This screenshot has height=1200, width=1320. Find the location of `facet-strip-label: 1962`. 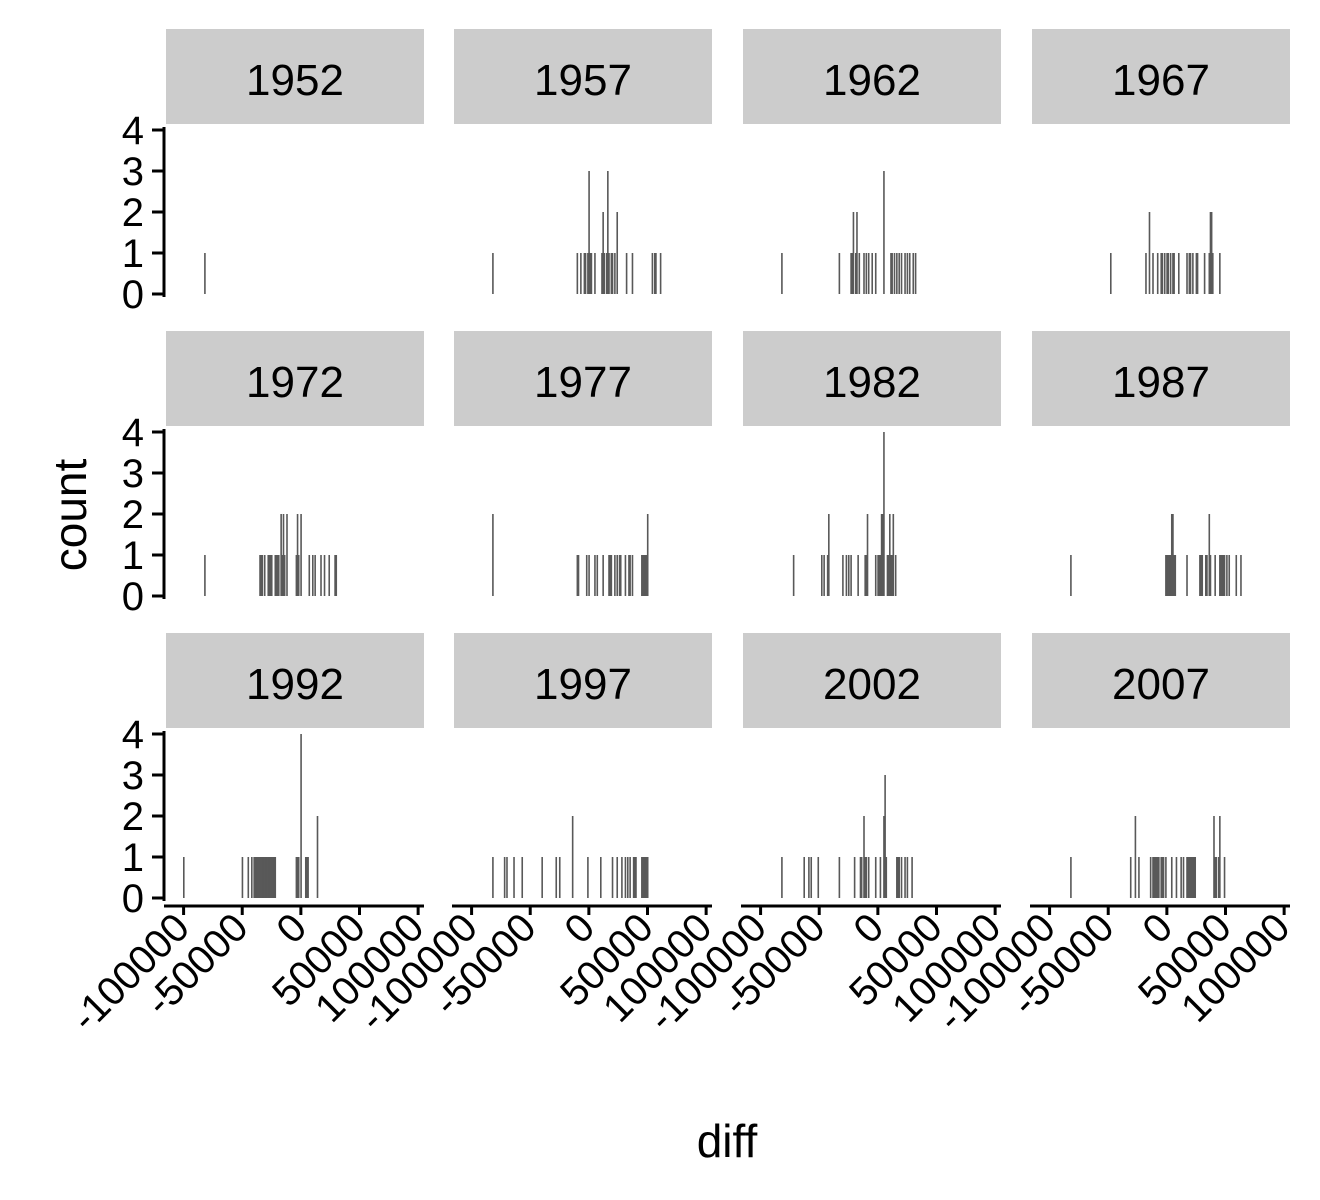

facet-strip-label: 1962 is located at coordinates (872, 80).